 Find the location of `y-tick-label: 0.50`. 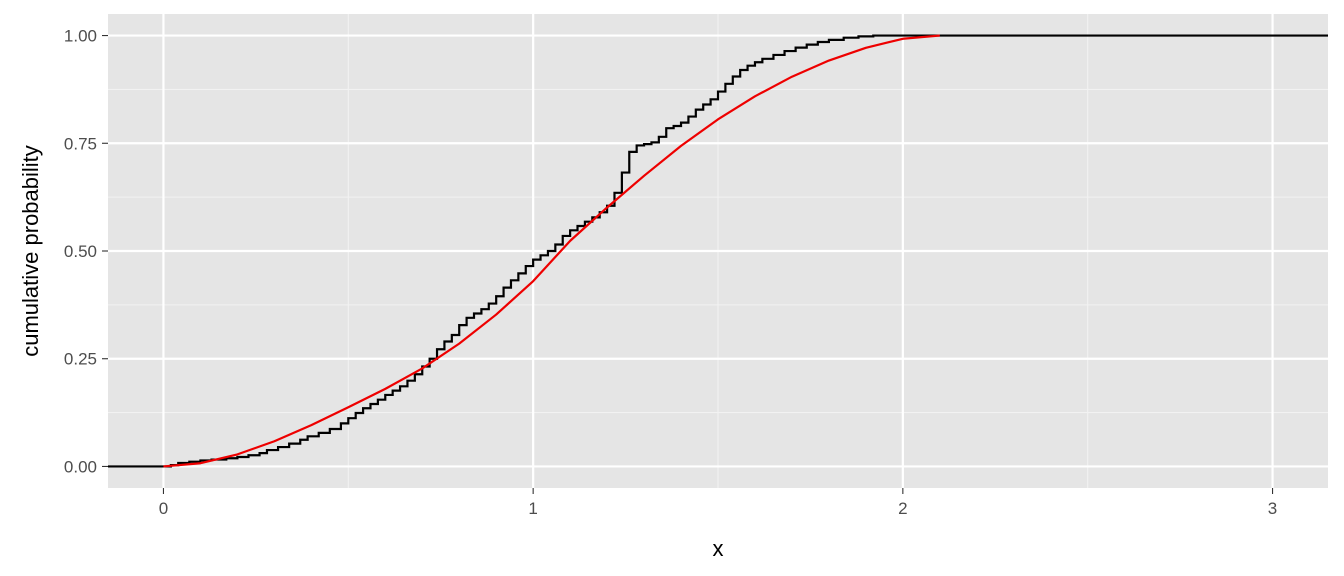

y-tick-label: 0.50 is located at coordinates (80, 251).